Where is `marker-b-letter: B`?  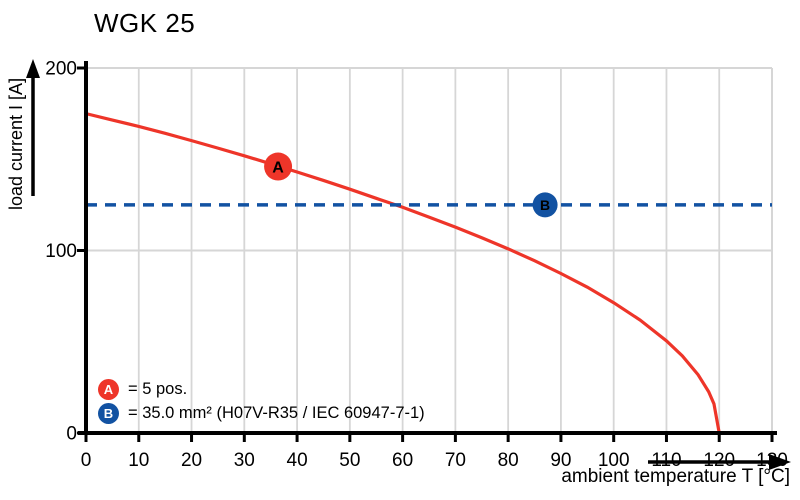 marker-b-letter: B is located at coordinates (545, 205).